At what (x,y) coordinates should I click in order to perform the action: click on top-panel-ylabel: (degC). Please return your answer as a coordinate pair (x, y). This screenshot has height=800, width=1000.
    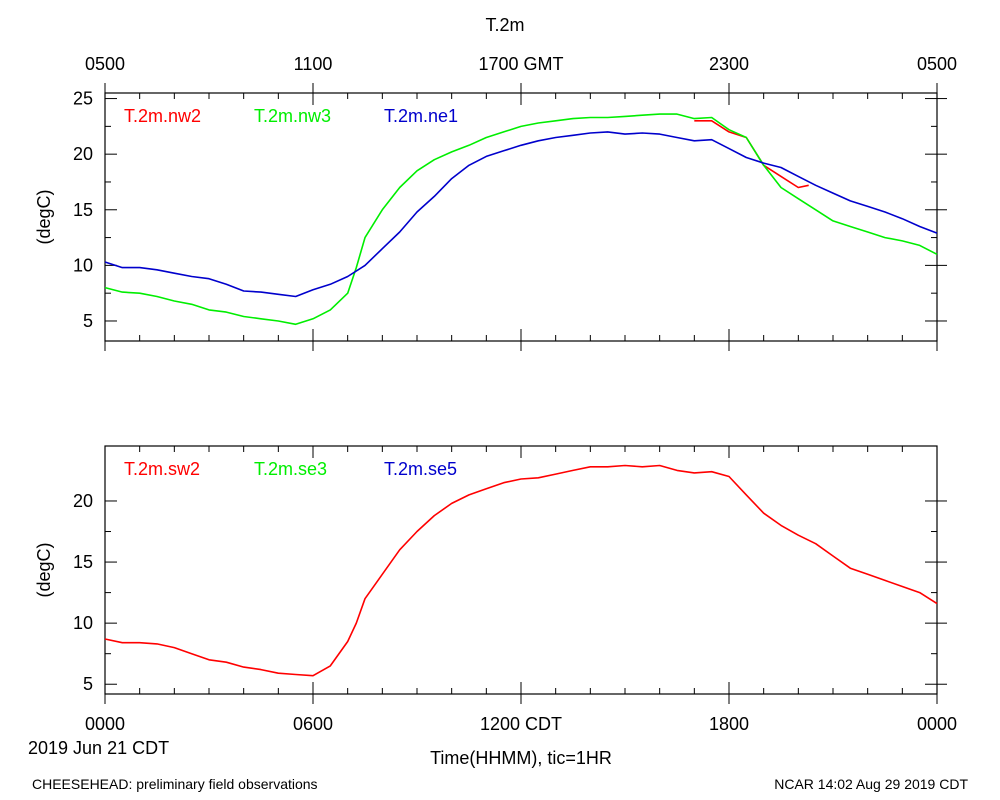
    Looking at the image, I should click on (44, 216).